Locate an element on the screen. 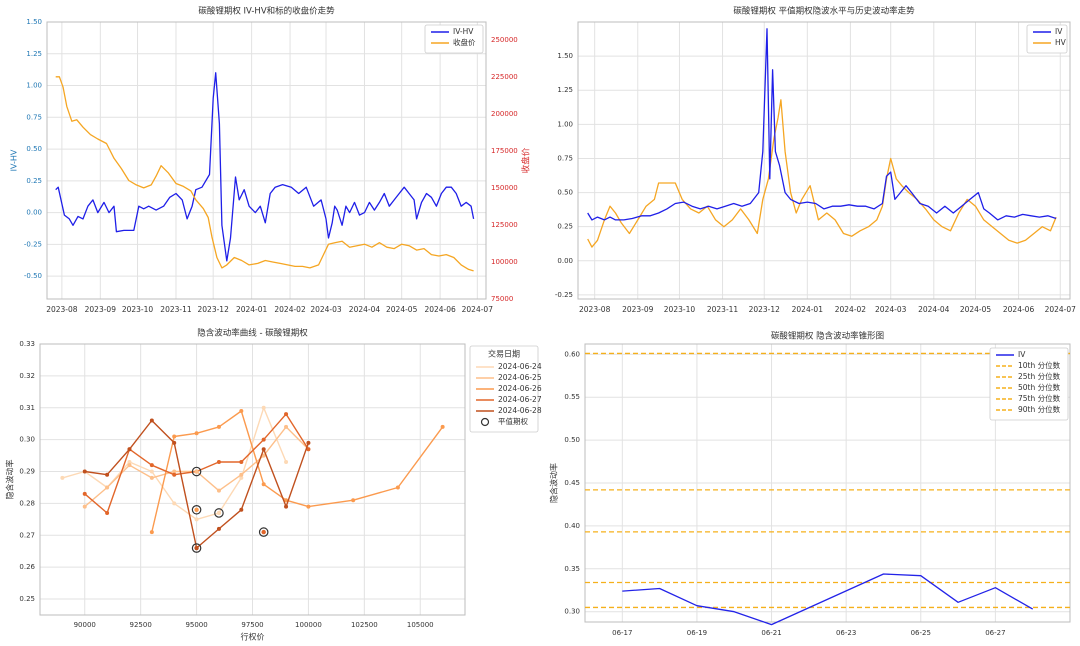  y-tick-label: 0.26 is located at coordinates (27, 567).